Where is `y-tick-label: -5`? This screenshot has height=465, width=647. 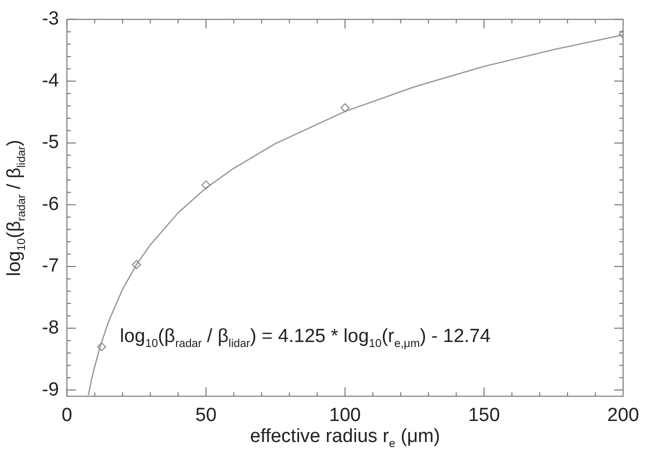
y-tick-label: -5 is located at coordinates (50, 143).